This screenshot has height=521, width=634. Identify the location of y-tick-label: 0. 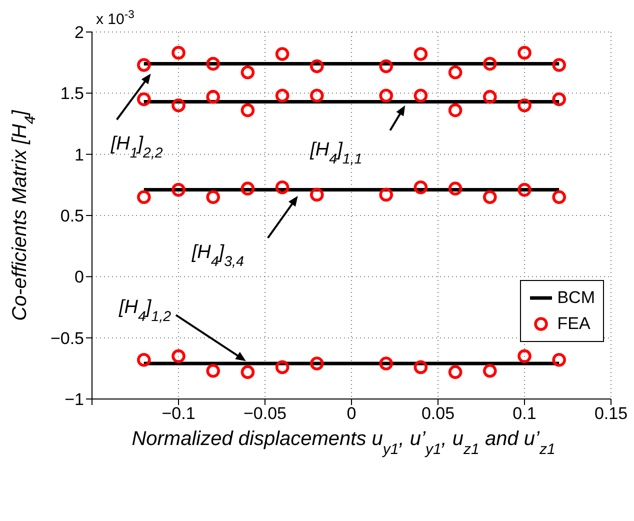
(79, 277).